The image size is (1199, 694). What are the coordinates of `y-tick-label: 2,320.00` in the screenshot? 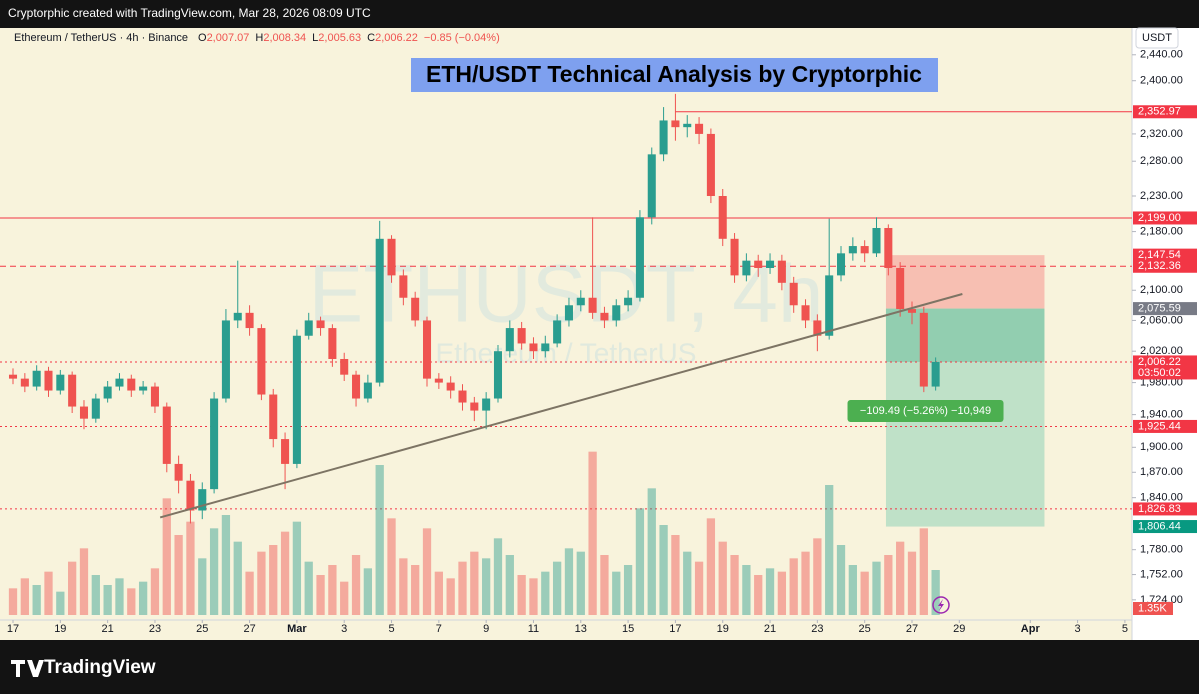 It's located at (1161, 134).